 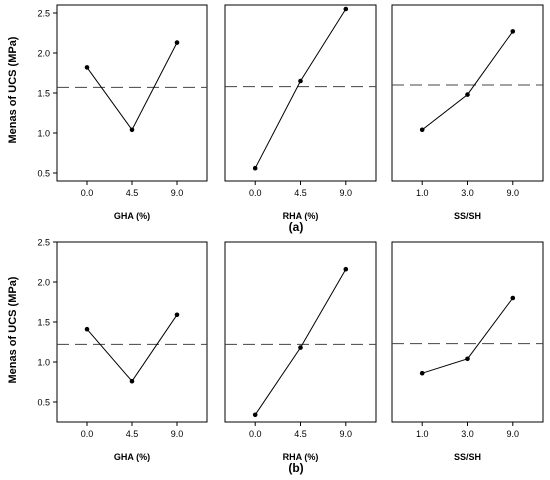 I want to click on y-axis-title-a: Menas of UCS (MPa), so click(x=13, y=89).